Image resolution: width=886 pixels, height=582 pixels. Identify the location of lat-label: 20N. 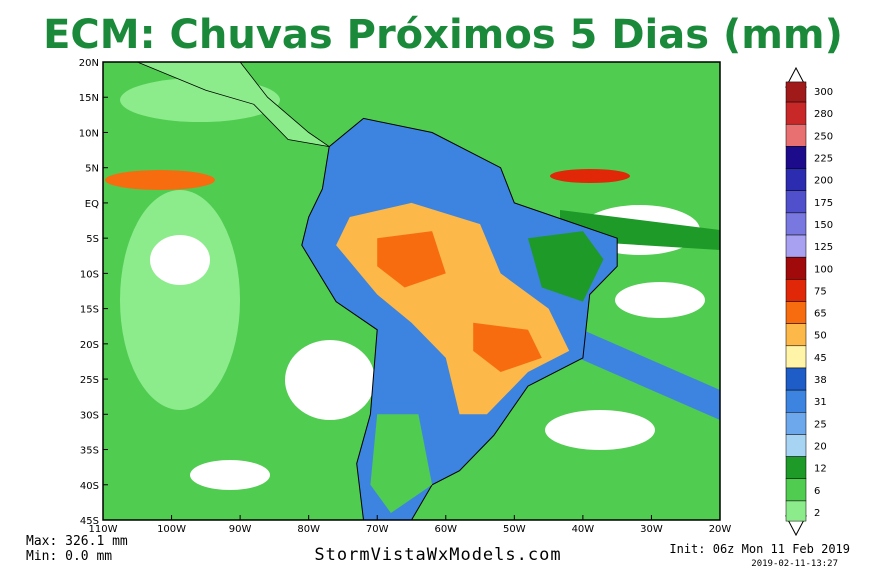
(89, 63).